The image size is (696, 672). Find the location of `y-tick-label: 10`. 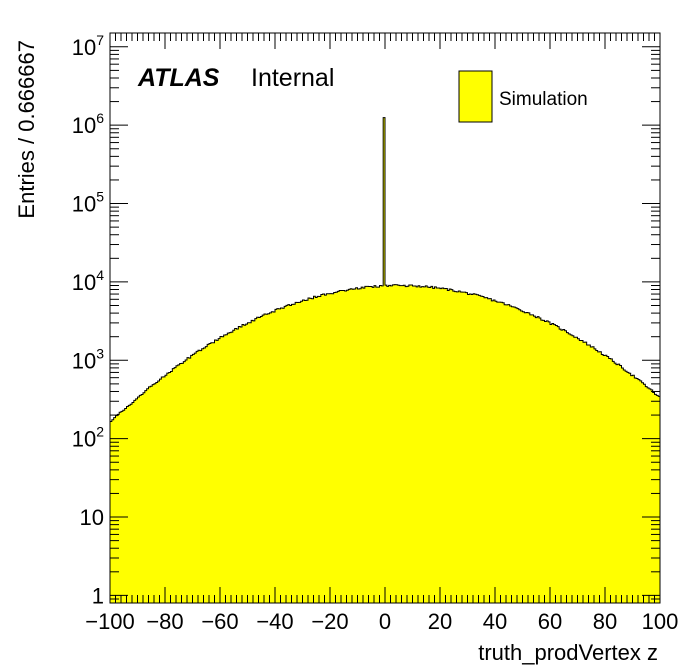

y-tick-label: 10 is located at coordinates (92, 517).